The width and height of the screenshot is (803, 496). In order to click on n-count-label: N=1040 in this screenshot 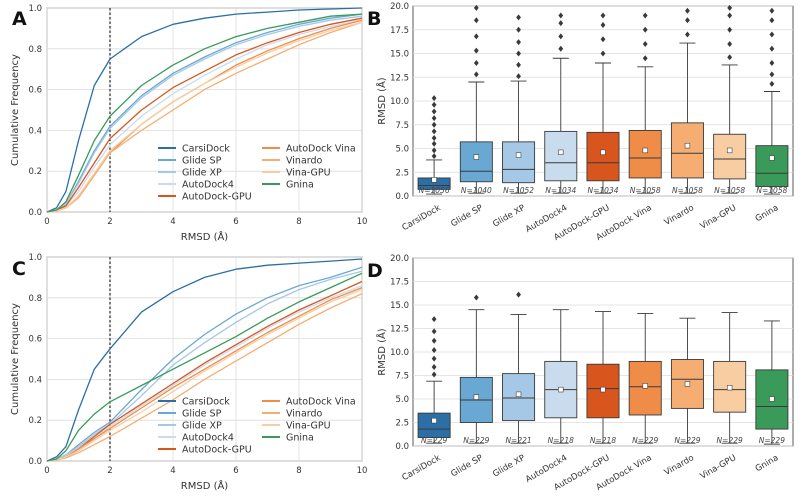, I will do `click(476, 190)`.